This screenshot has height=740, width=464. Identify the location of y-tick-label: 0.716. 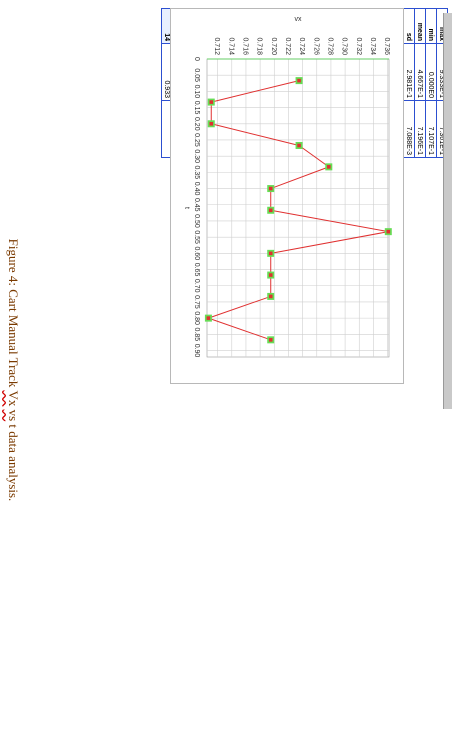
(244, 46).